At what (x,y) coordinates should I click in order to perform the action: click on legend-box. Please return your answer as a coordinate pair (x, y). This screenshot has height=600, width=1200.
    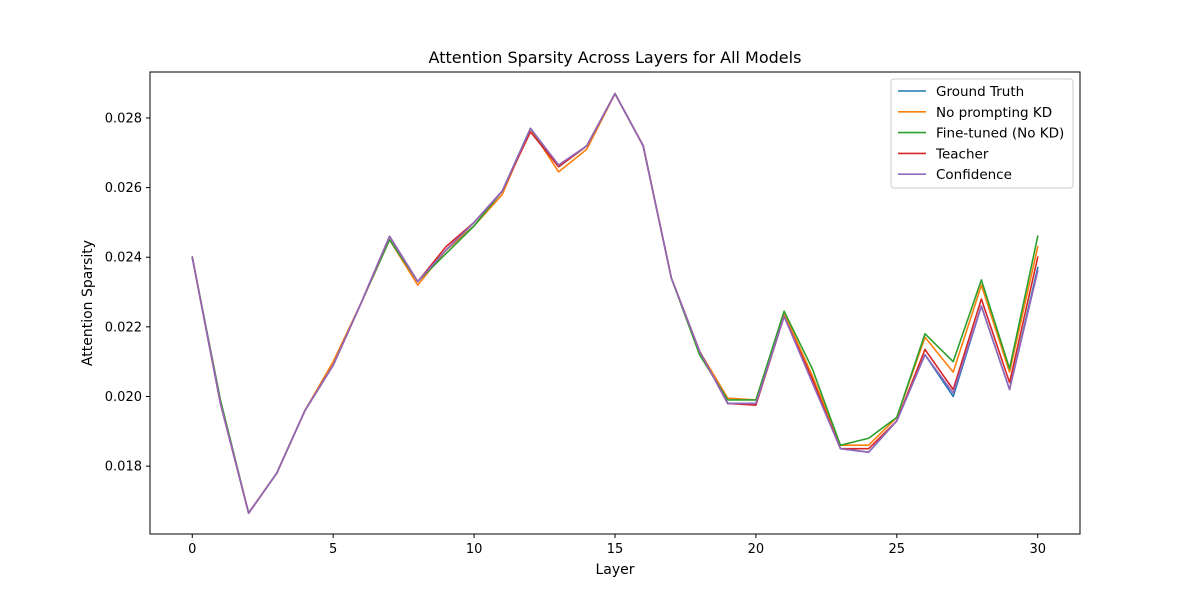
    Looking at the image, I should click on (982, 133).